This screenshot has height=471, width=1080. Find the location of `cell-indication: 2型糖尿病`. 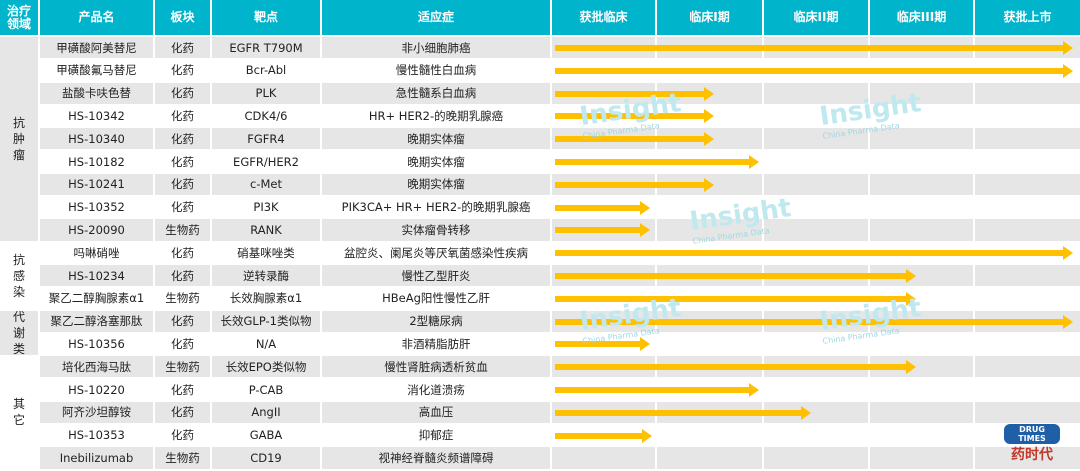

cell-indication: 2型糖尿病 is located at coordinates (436, 321).